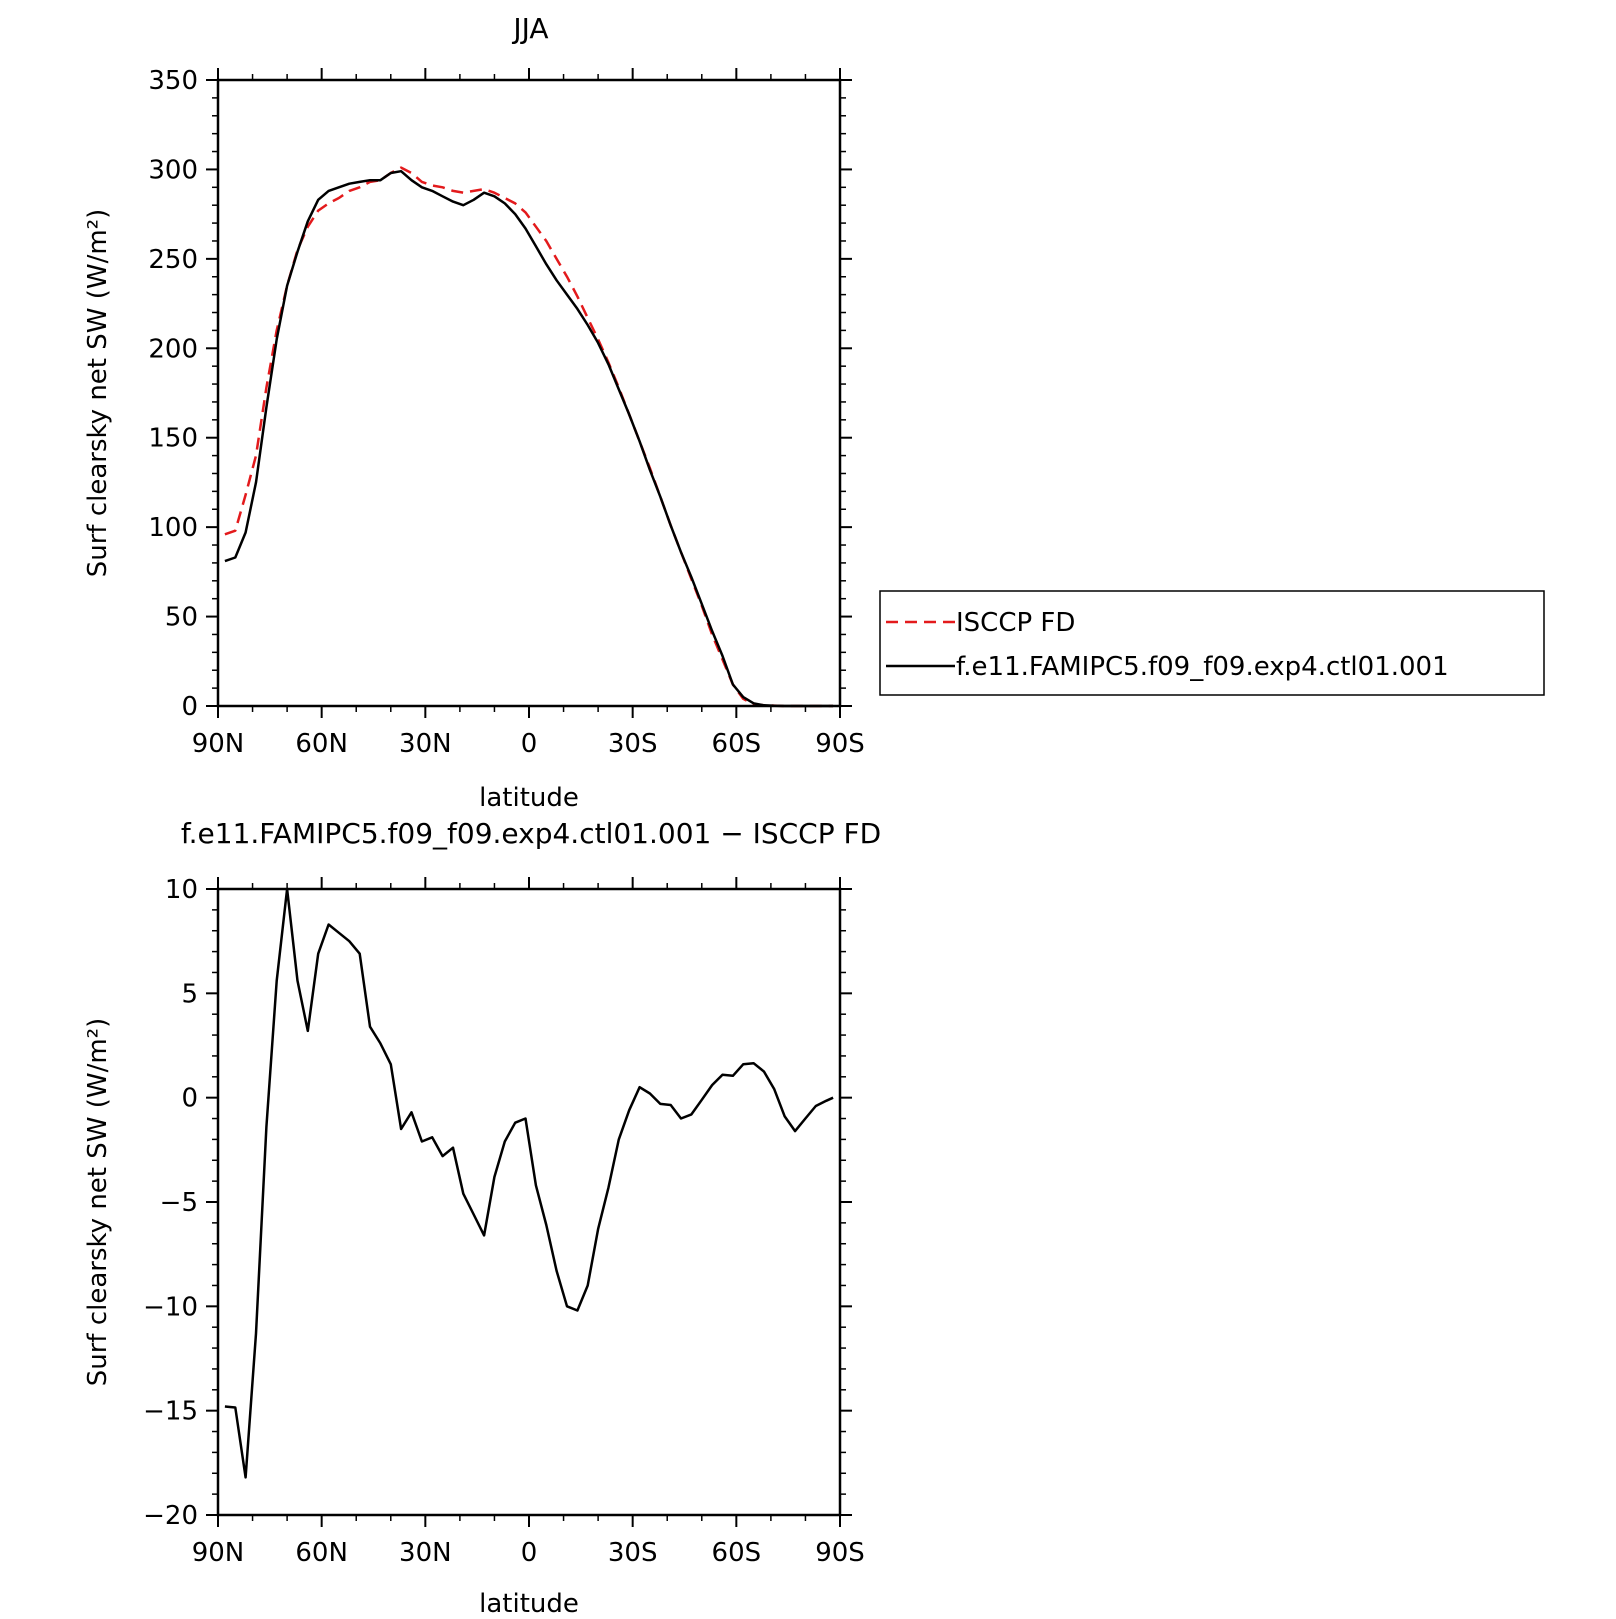  I want to click on top-y-tick-label: 350, so click(173, 81).